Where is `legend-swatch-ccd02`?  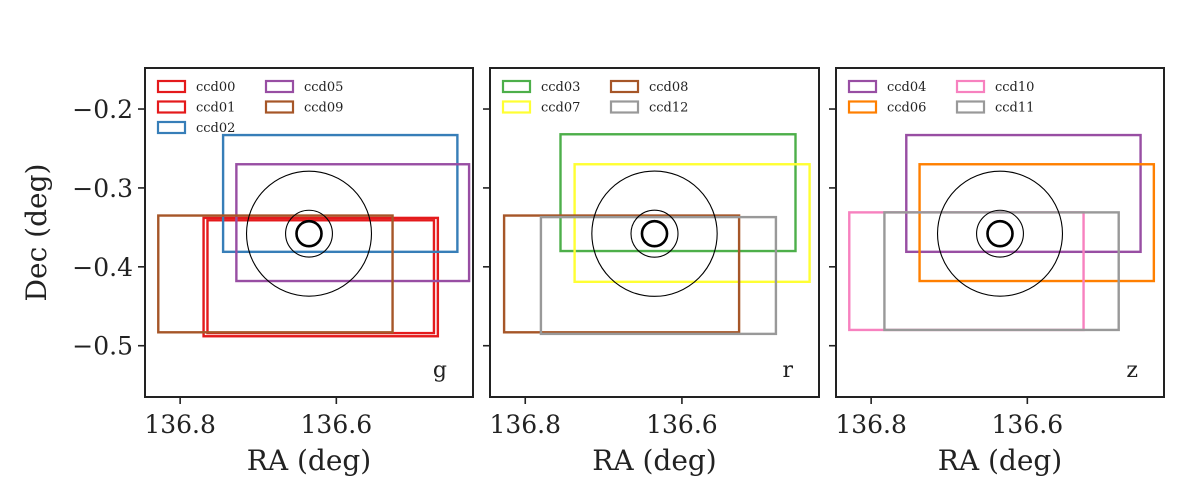
legend-swatch-ccd02 is located at coordinates (171, 127).